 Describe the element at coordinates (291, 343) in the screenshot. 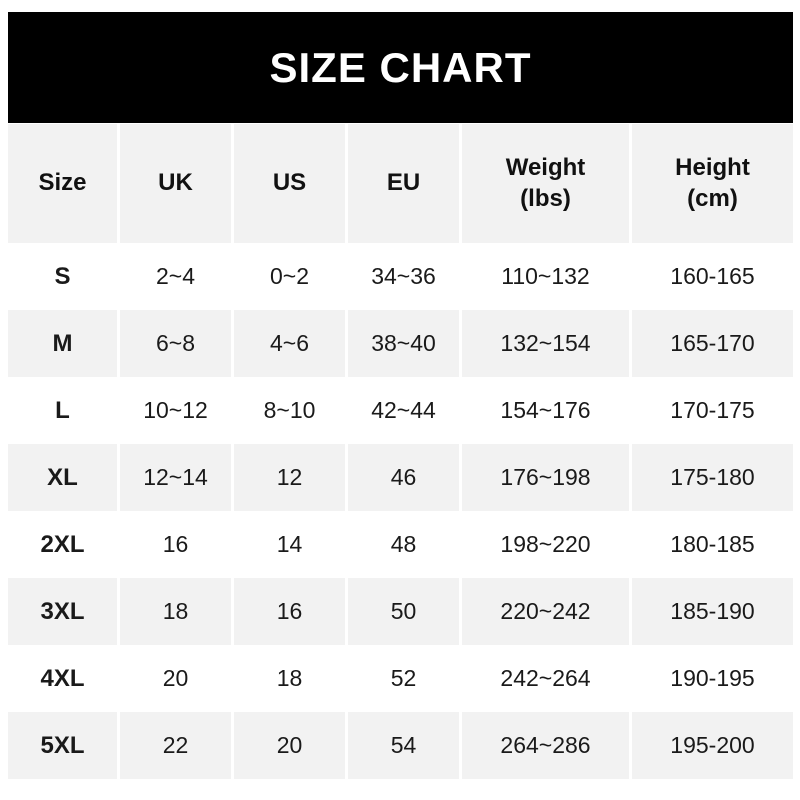

I see `cell-us: 4~6` at that location.